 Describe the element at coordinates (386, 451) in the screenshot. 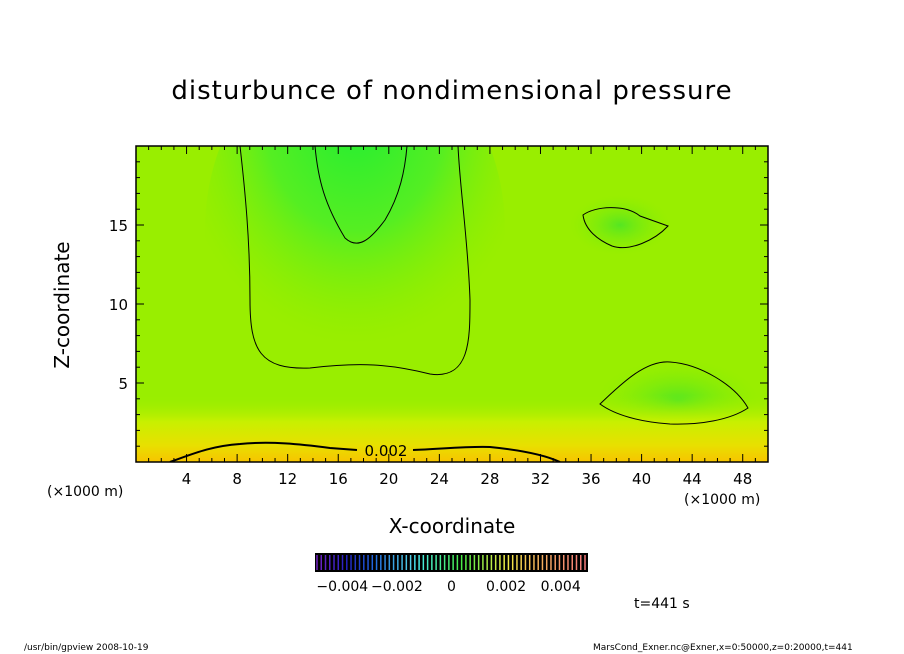

I see `contour-label: 0.002` at that location.